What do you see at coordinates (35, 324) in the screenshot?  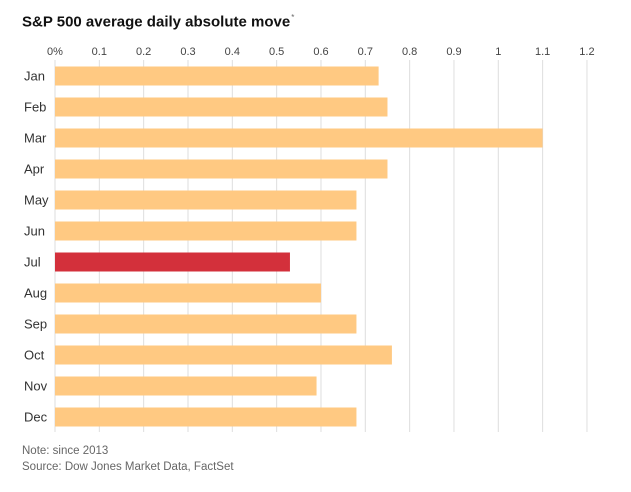 I see `category-label: Sep` at bounding box center [35, 324].